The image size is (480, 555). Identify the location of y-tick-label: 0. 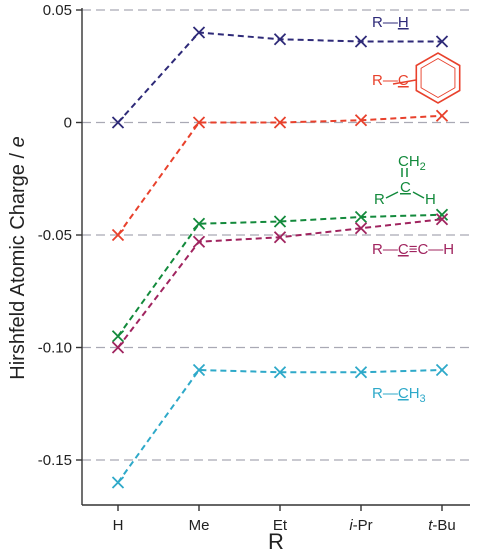
(68, 123).